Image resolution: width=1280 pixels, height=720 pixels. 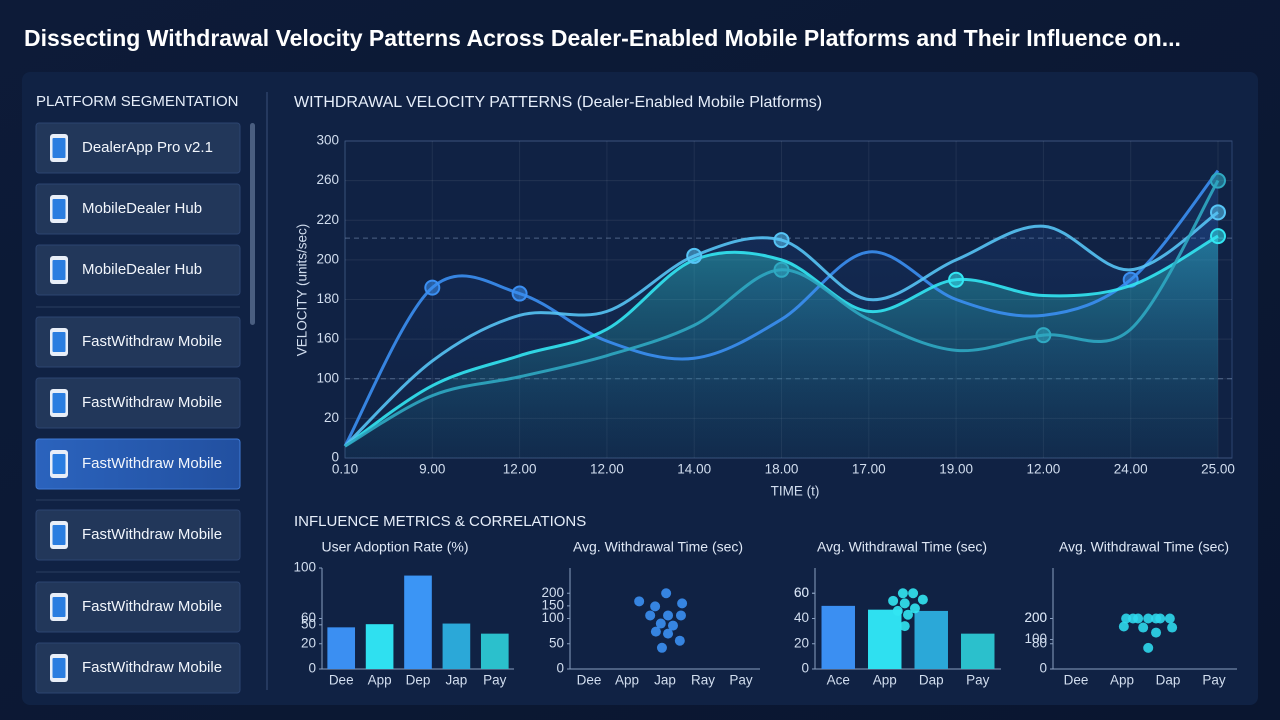 What do you see at coordinates (302, 290) in the screenshot?
I see `y-axis-label: VELOCITY (units/sec)` at bounding box center [302, 290].